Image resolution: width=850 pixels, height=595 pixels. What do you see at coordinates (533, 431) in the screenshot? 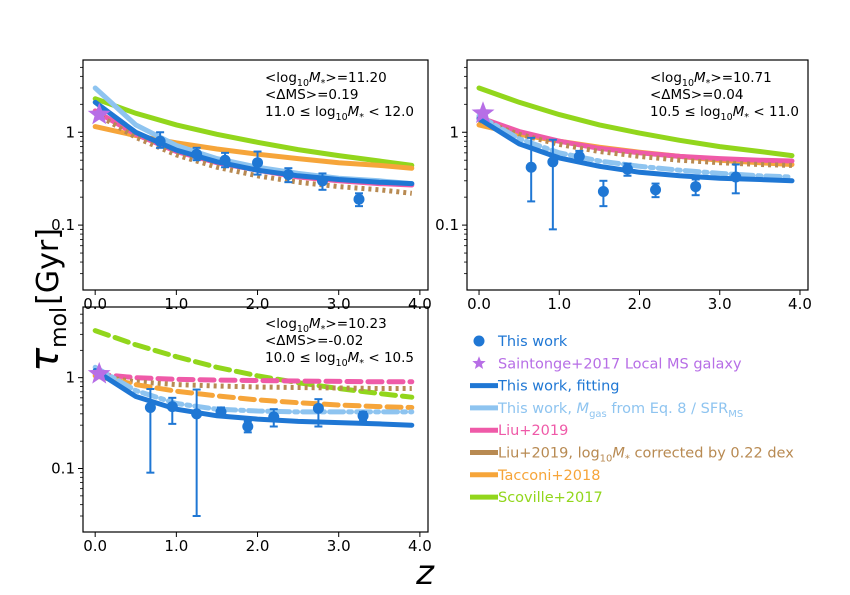
I see `legend-label: Liu+2019` at bounding box center [533, 431].